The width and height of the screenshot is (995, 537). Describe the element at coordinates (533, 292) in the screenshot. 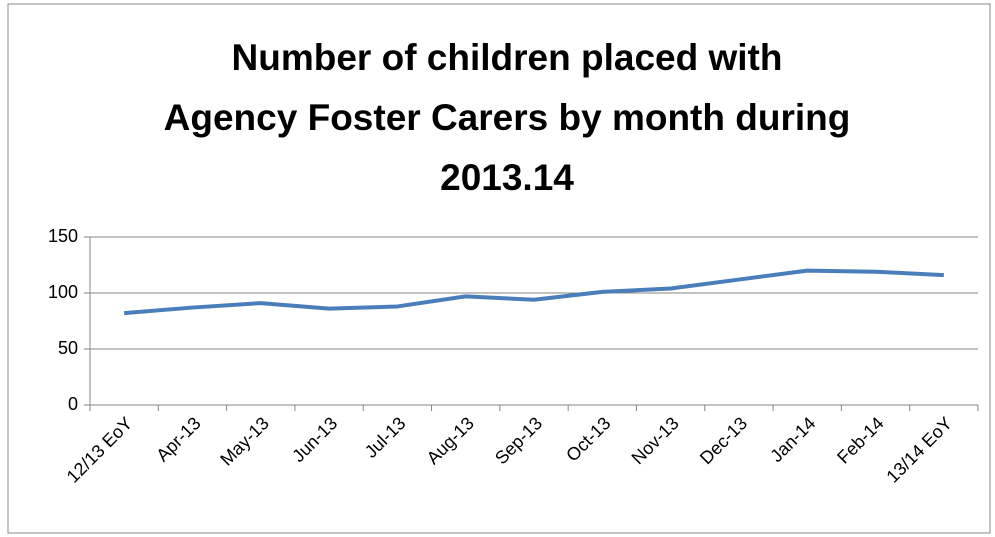

I see `line-series` at that location.